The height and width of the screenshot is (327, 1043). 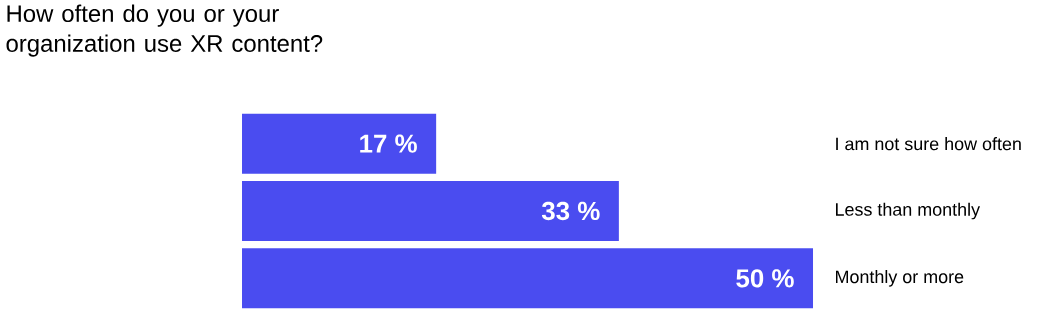 I want to click on data-label: 33 %, so click(x=570, y=211).